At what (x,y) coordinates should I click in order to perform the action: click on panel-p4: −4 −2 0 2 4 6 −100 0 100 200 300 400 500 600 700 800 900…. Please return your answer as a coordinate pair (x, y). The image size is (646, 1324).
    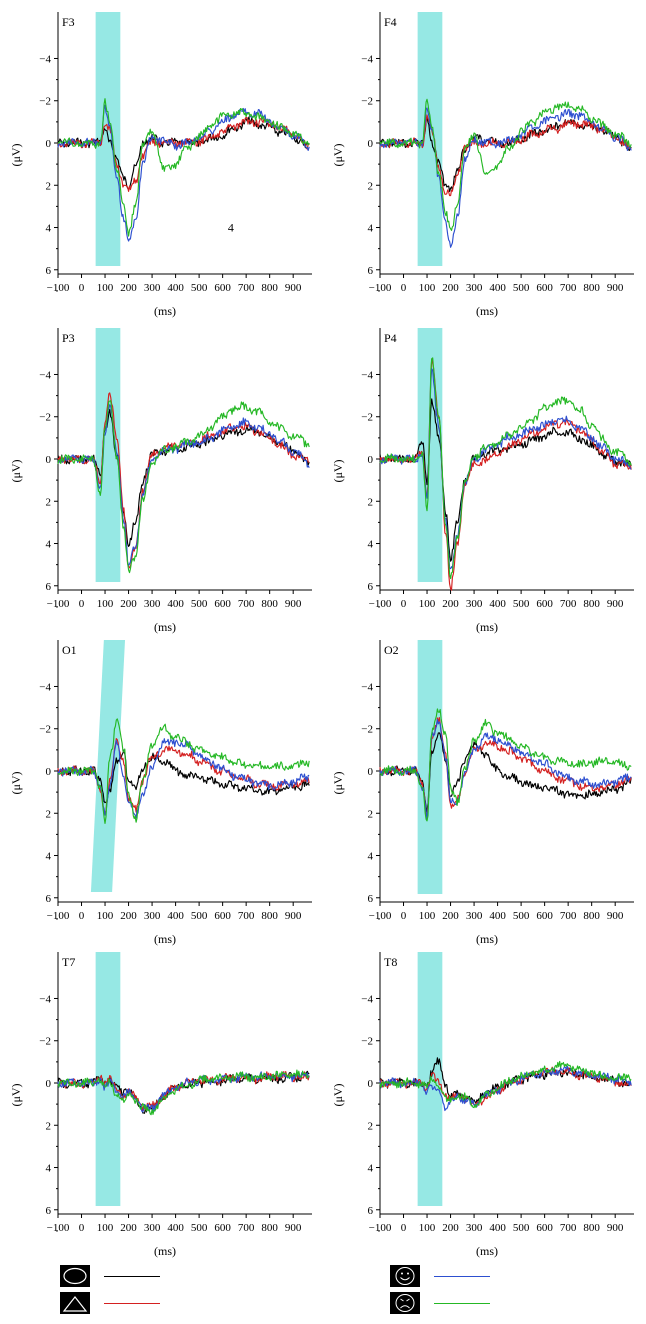
    Looking at the image, I should click on (482, 481).